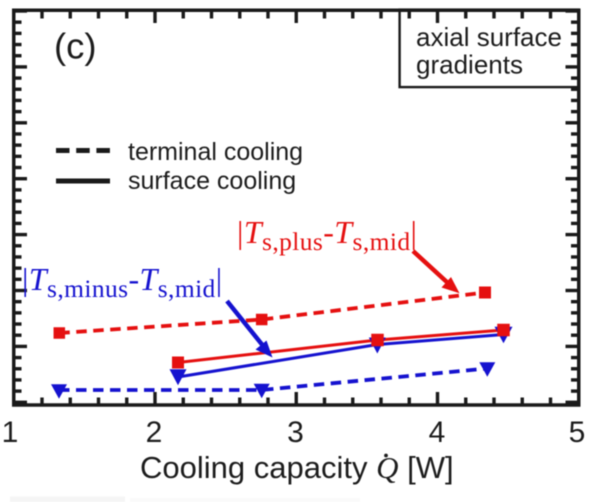 The image size is (600, 502). What do you see at coordinates (295, 432) in the screenshot?
I see `svg-text: 3` at bounding box center [295, 432].